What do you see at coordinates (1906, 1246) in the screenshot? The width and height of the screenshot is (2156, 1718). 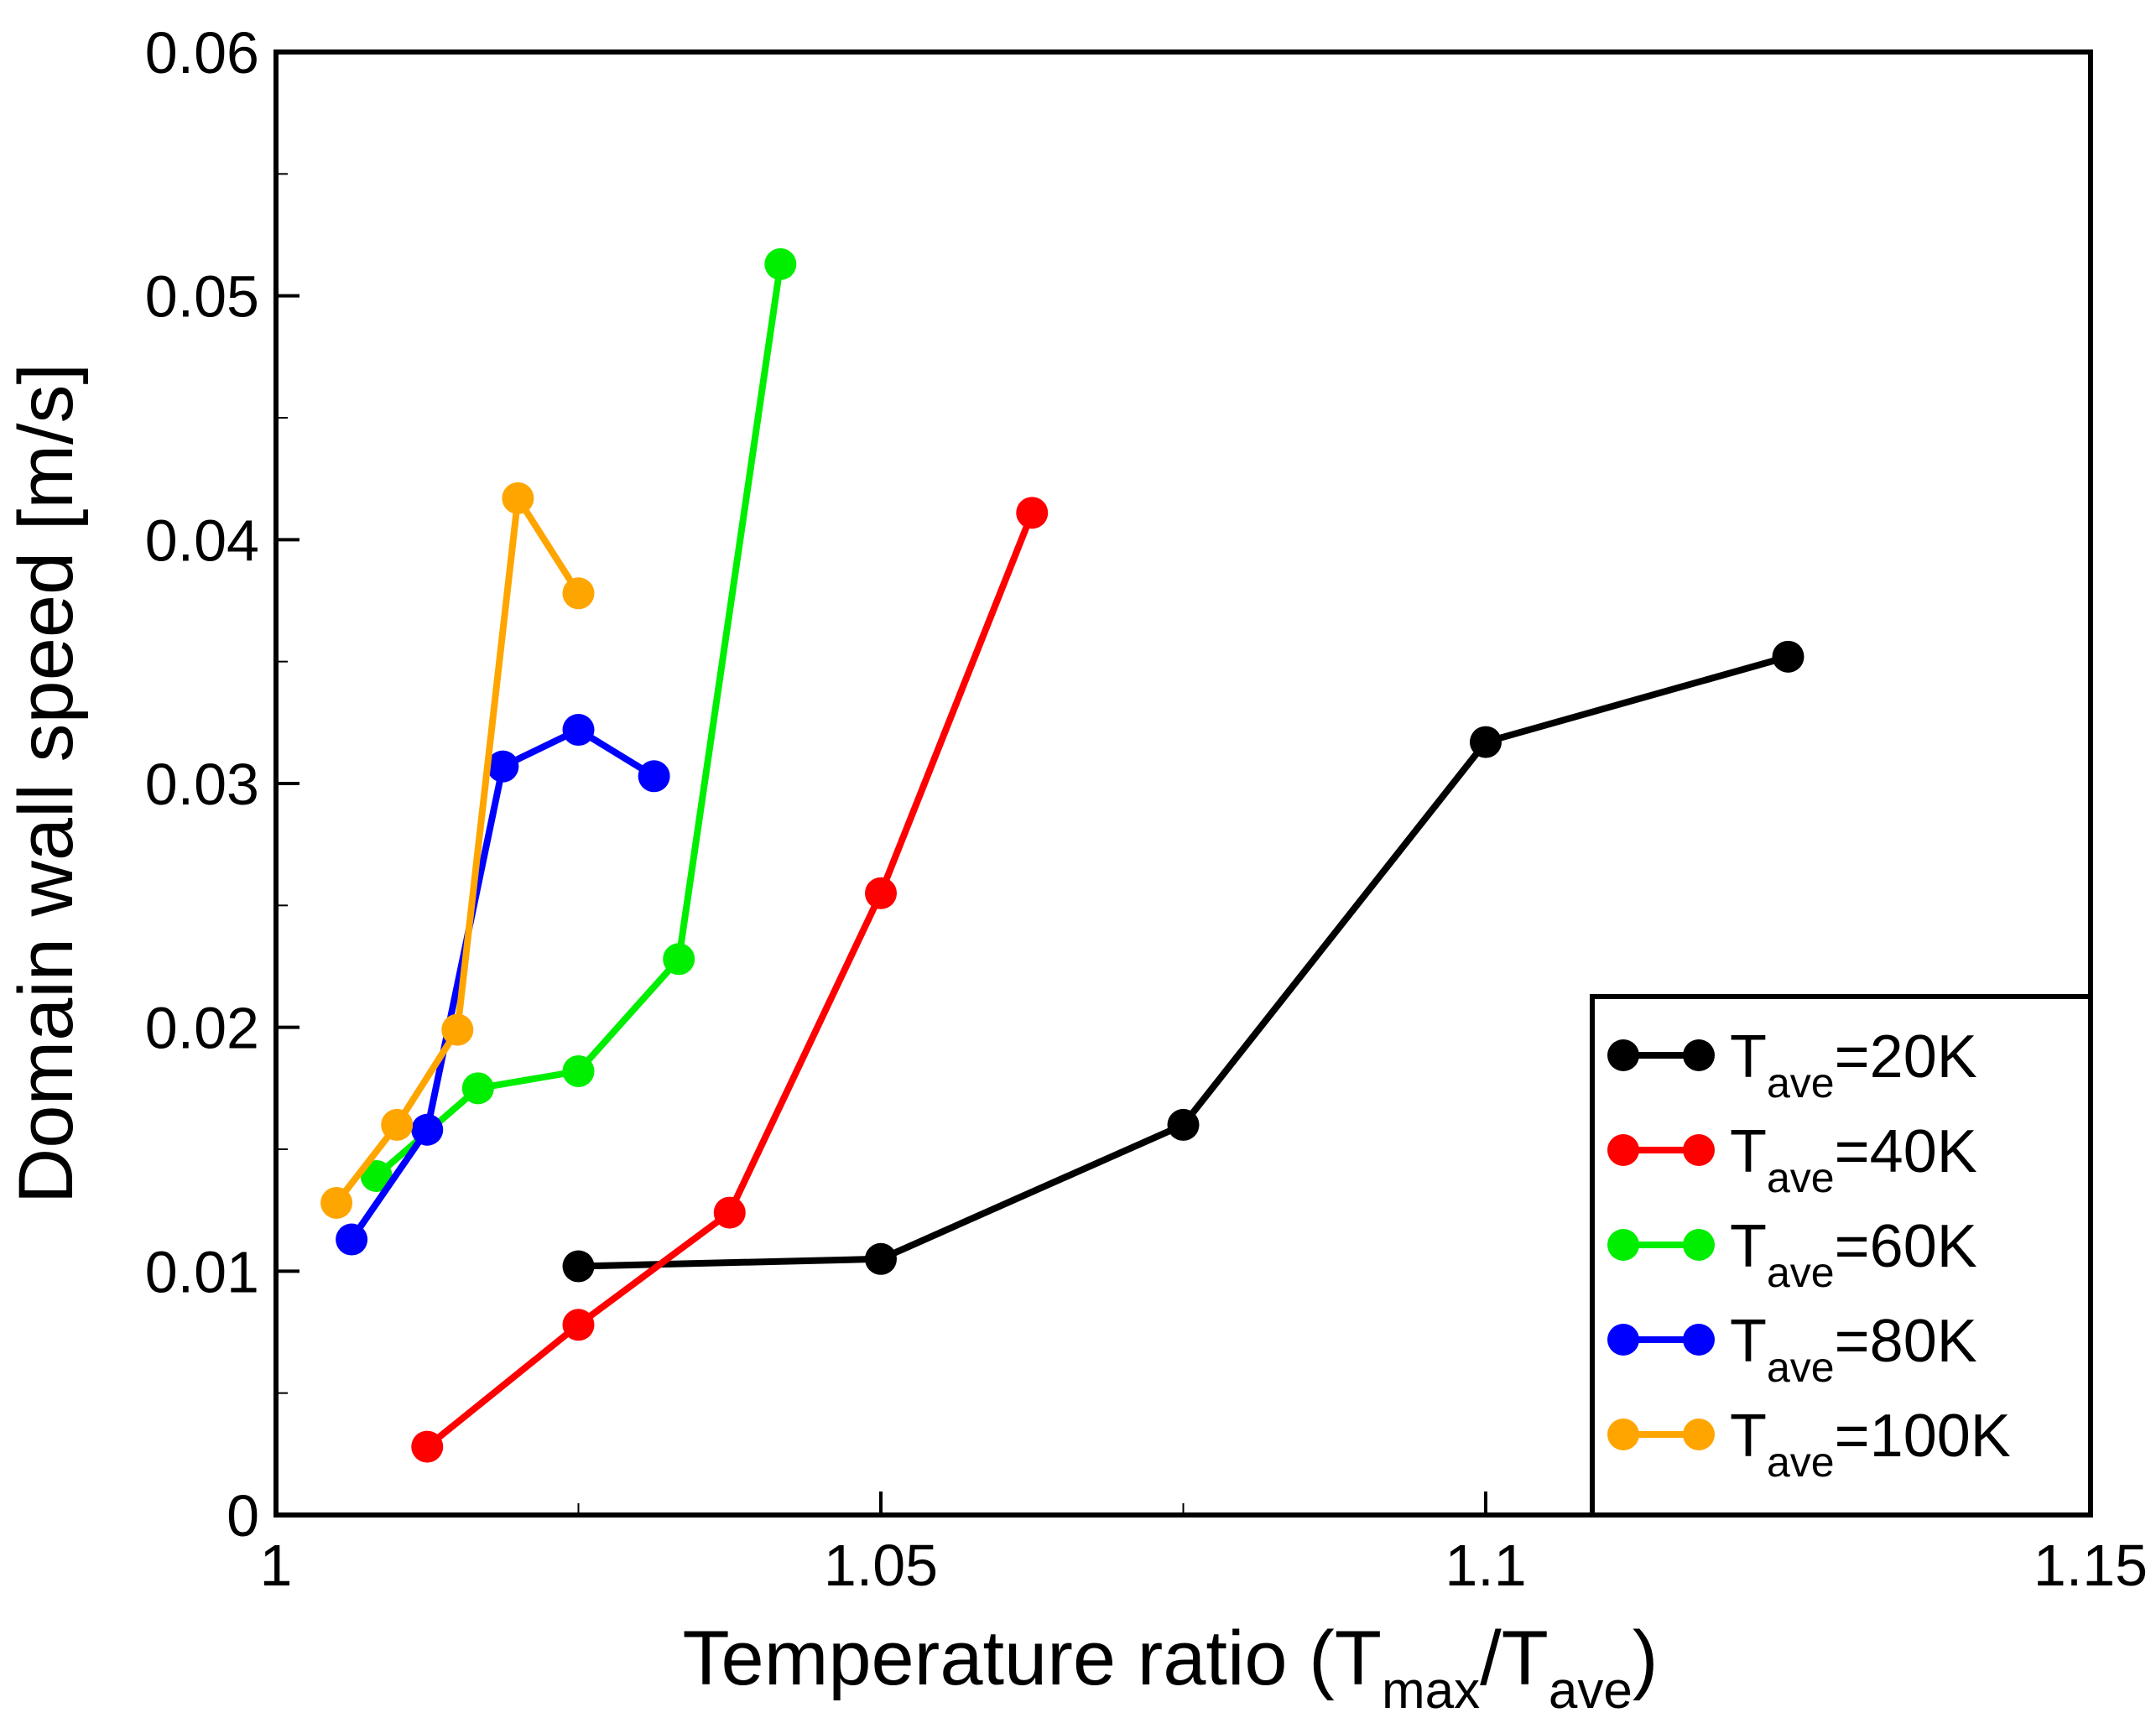 I see `legend-label-suffix: =60K` at bounding box center [1906, 1246].